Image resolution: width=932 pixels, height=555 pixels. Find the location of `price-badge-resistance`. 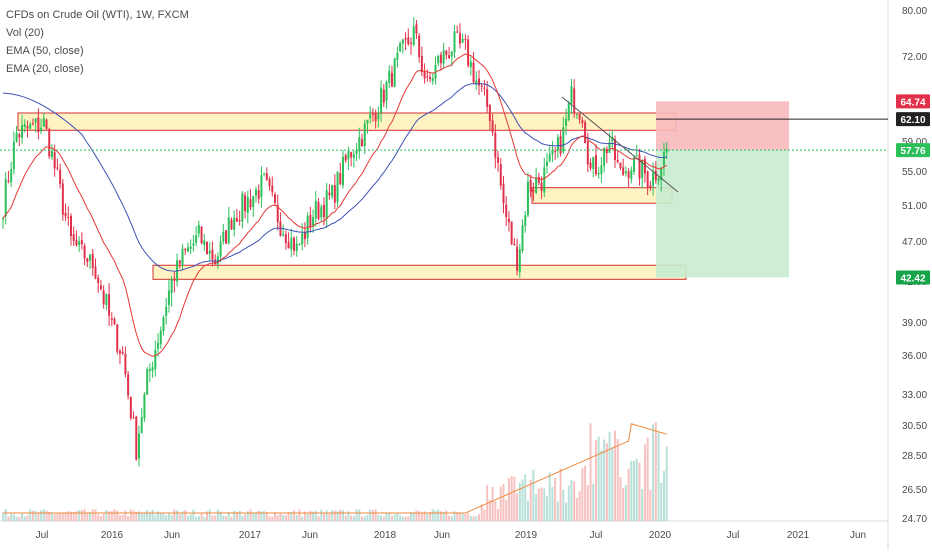

price-badge-resistance is located at coordinates (913, 119).